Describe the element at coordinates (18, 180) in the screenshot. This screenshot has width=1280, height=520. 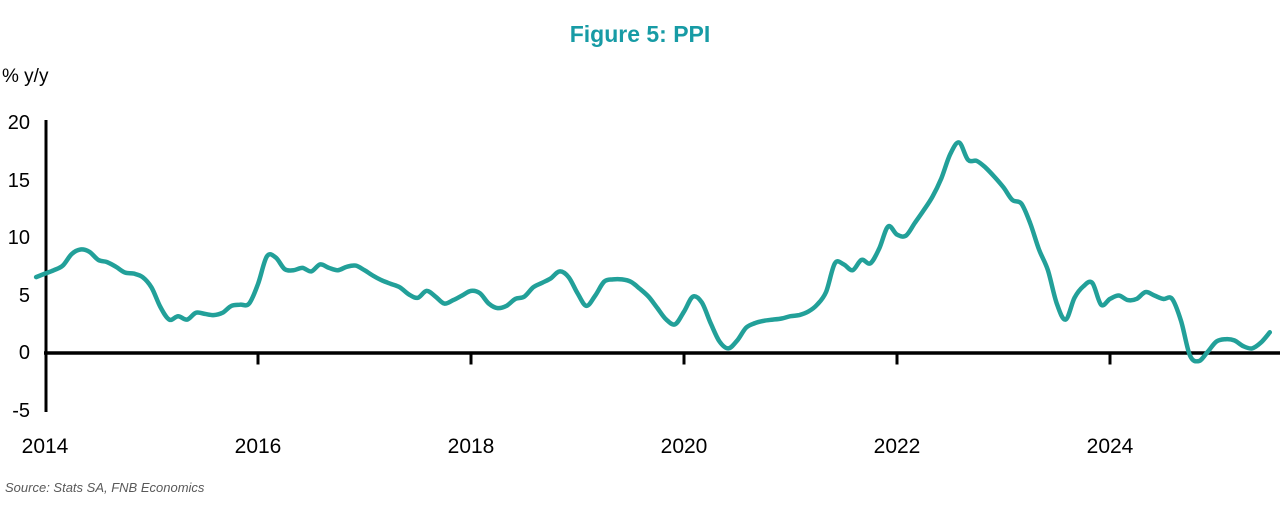
I see `y-tick-label: 15` at that location.